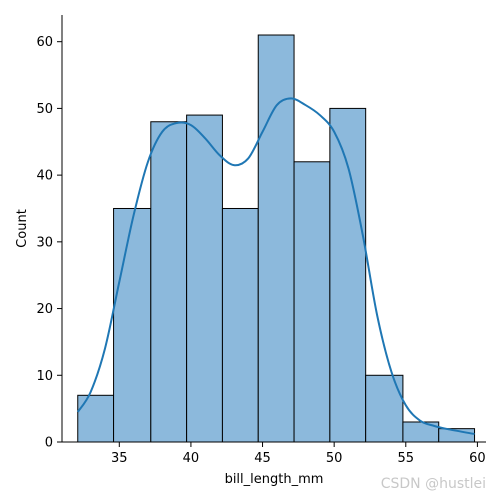 This screenshot has width=500, height=500. What do you see at coordinates (119, 458) in the screenshot?
I see `x-tick-label: 35` at bounding box center [119, 458].